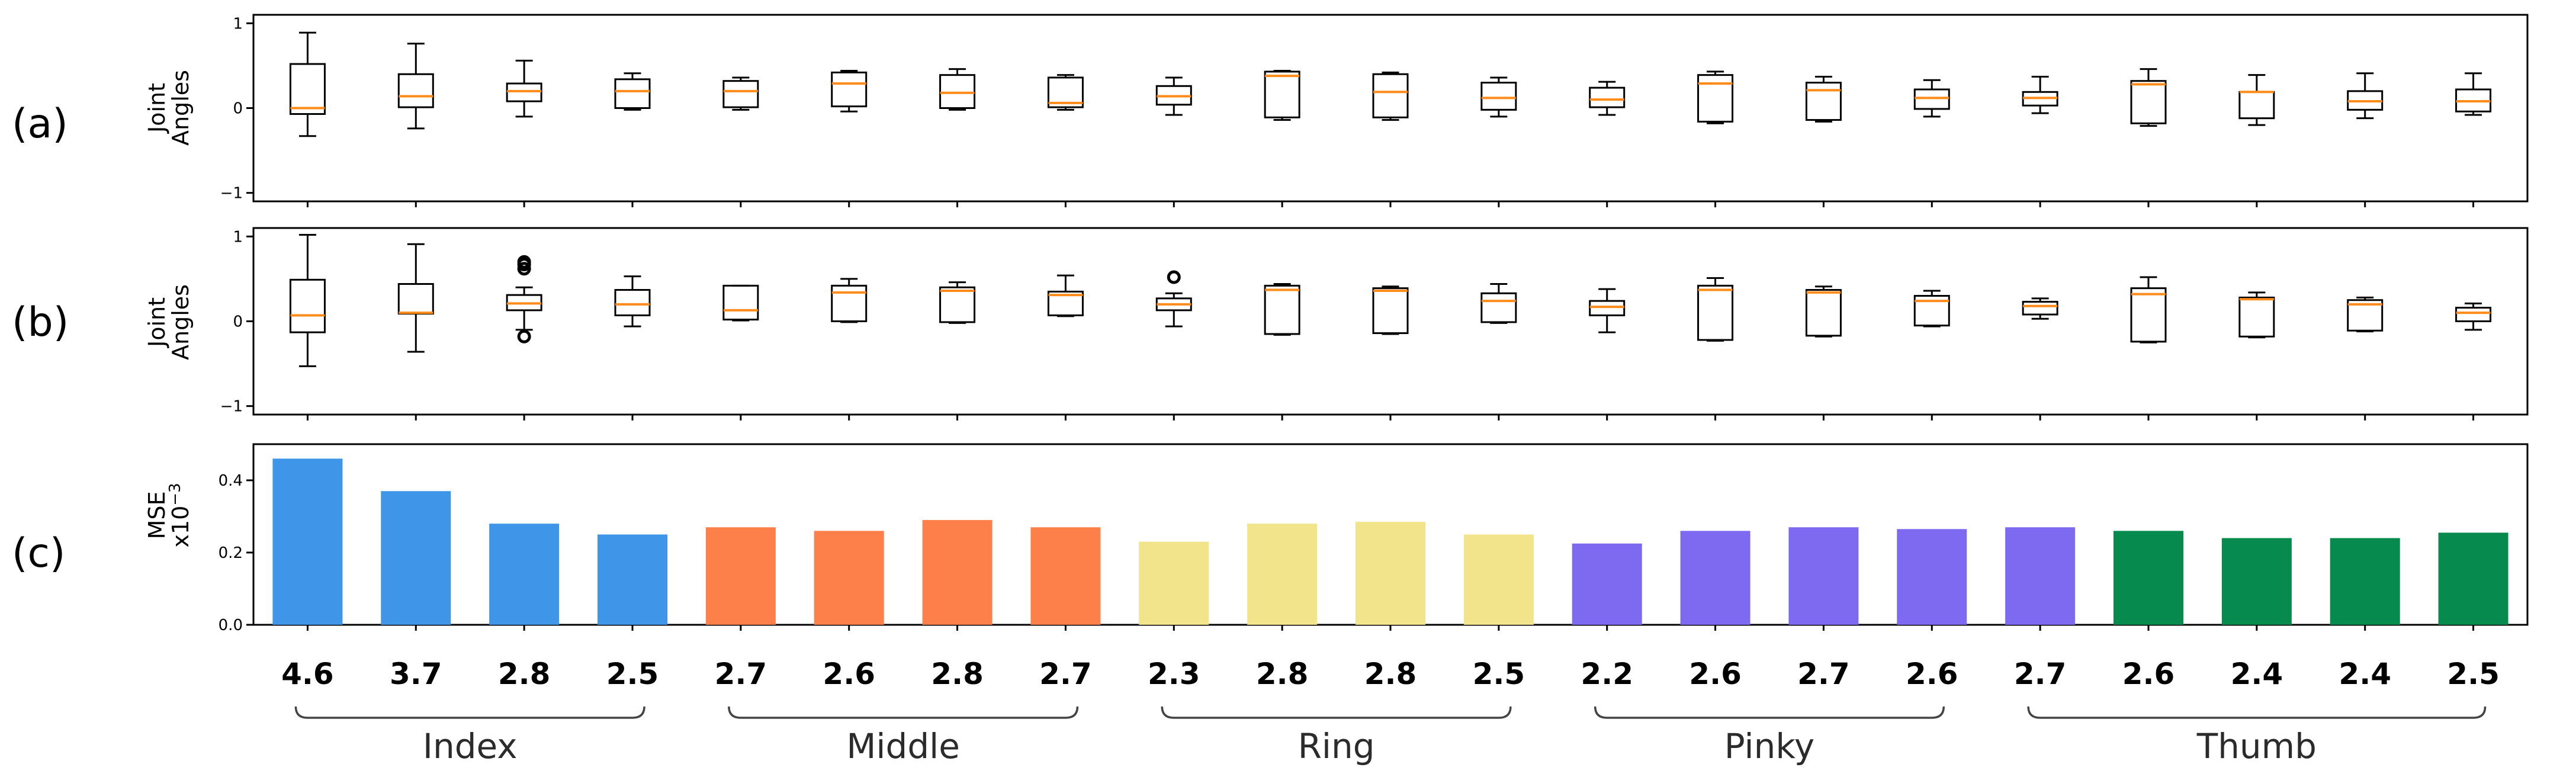 This screenshot has height=777, width=2576. Describe the element at coordinates (470, 746) in the screenshot. I see `group-label-index: Index` at that location.